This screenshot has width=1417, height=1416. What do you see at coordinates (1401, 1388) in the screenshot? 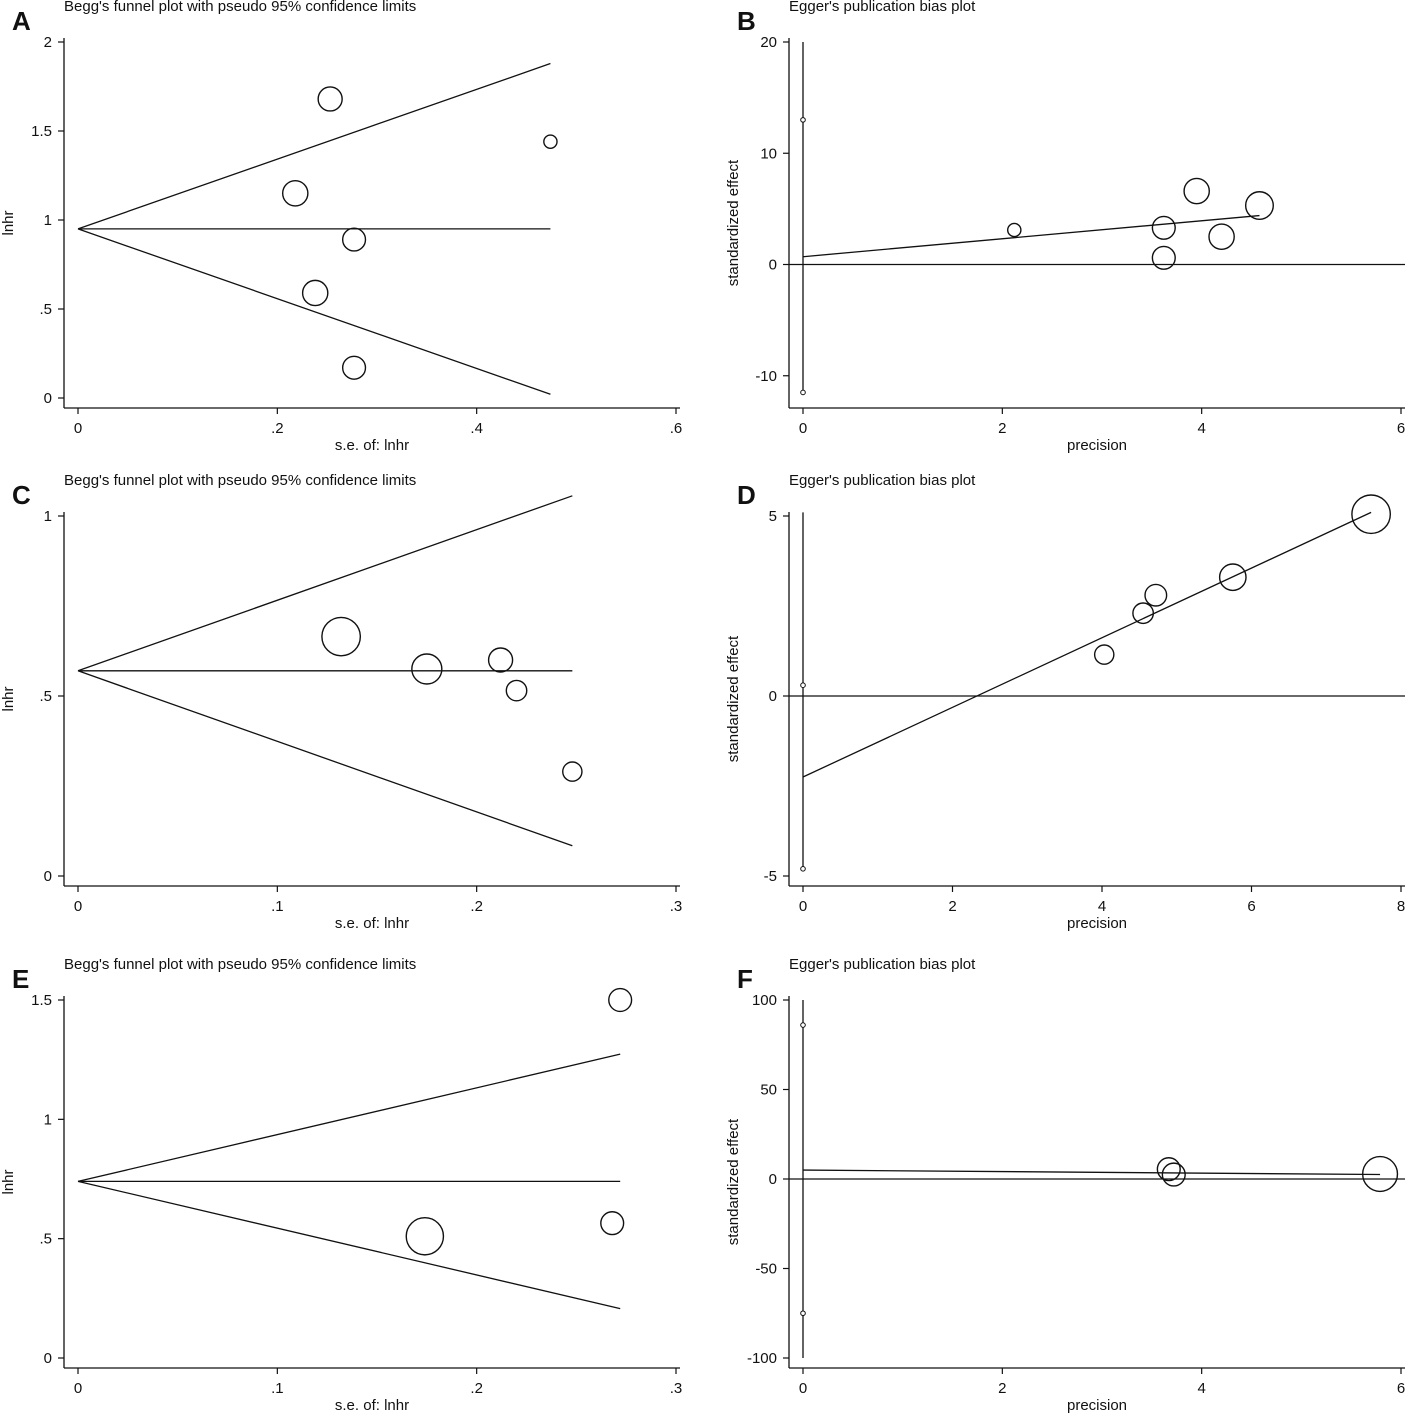
I see `x-tick-label-f: 6` at bounding box center [1401, 1388].